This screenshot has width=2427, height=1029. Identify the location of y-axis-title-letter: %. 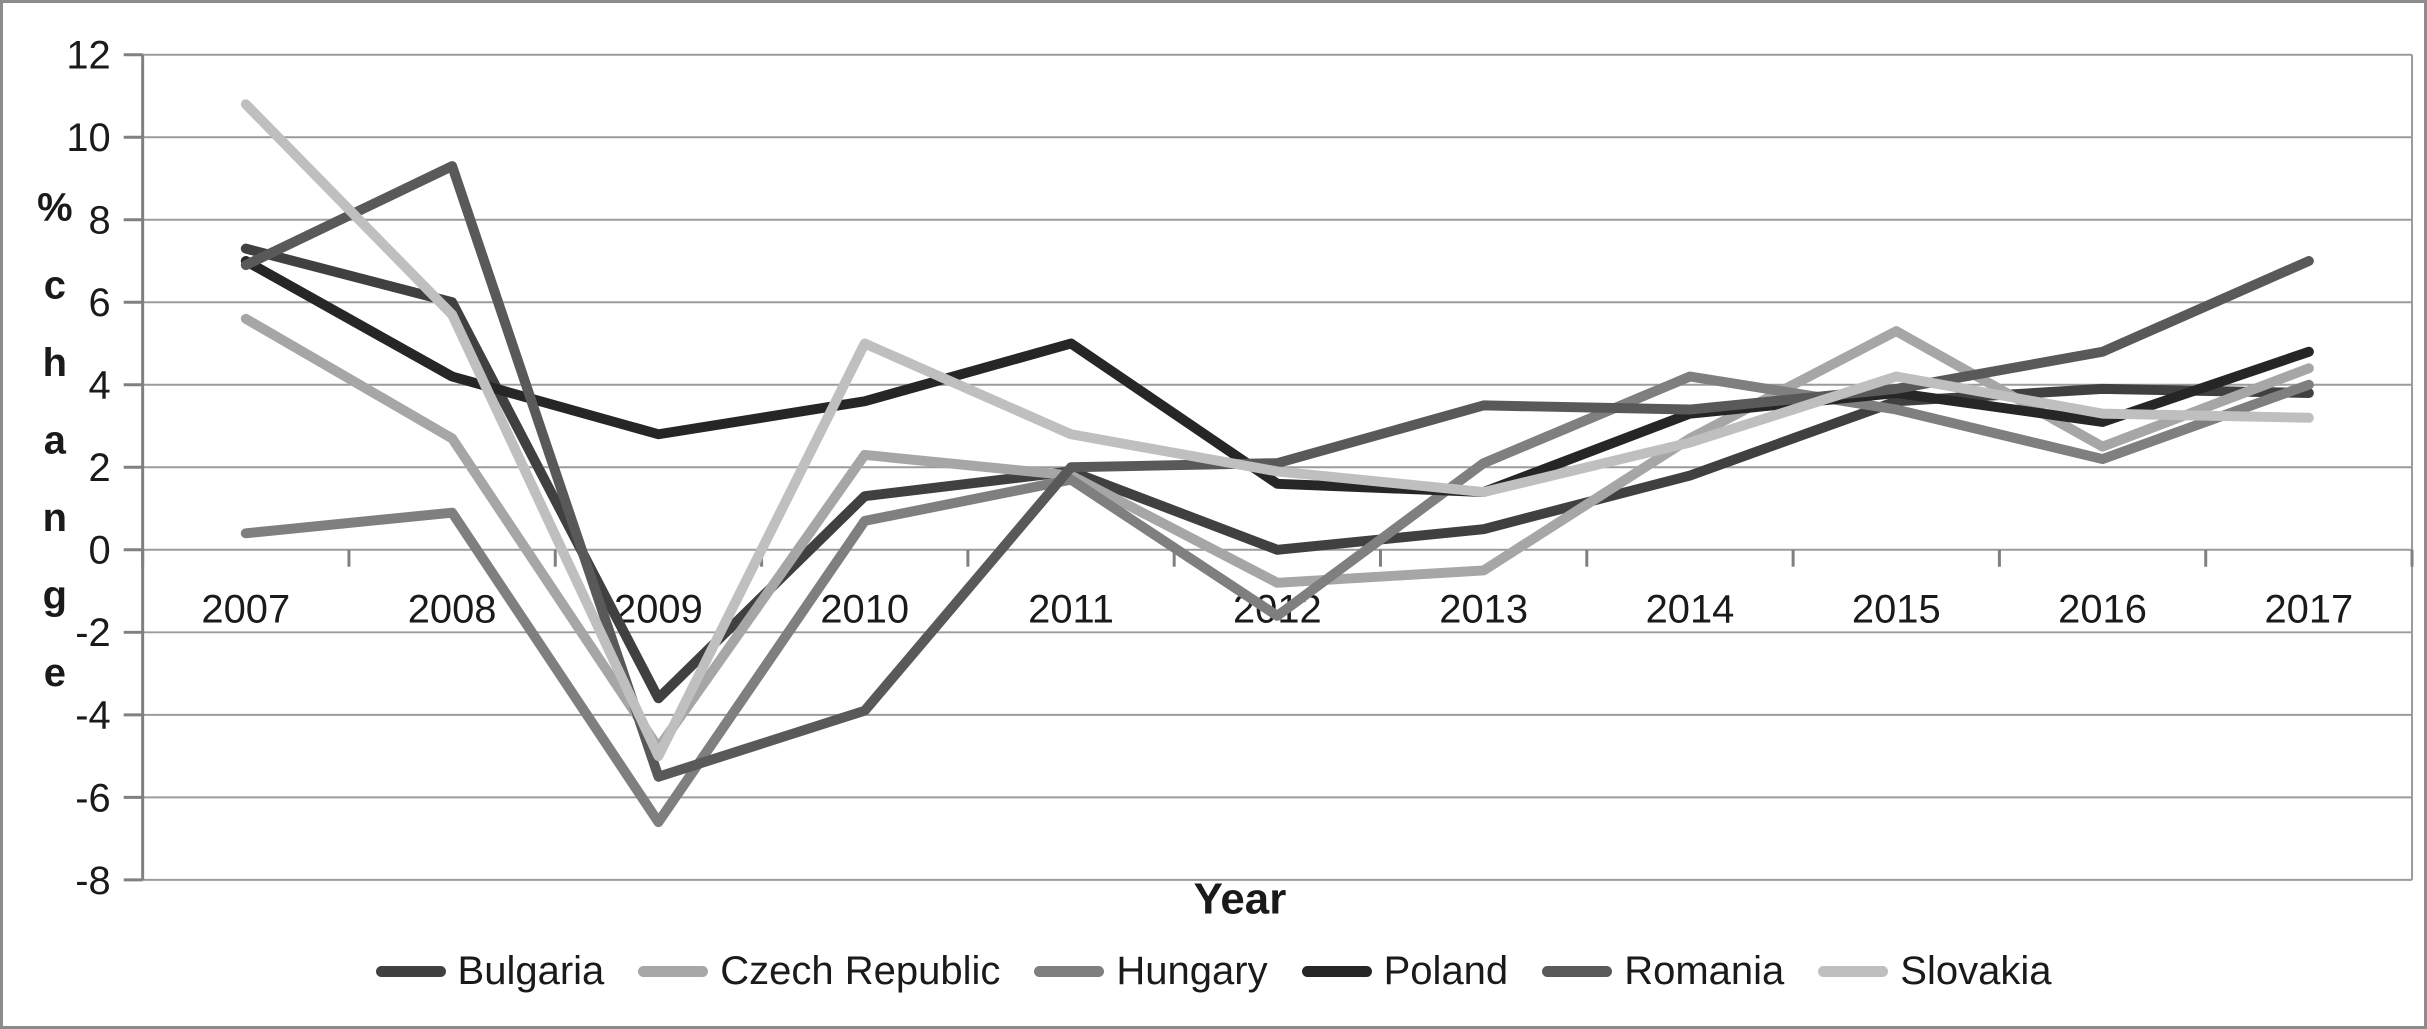
(54, 208).